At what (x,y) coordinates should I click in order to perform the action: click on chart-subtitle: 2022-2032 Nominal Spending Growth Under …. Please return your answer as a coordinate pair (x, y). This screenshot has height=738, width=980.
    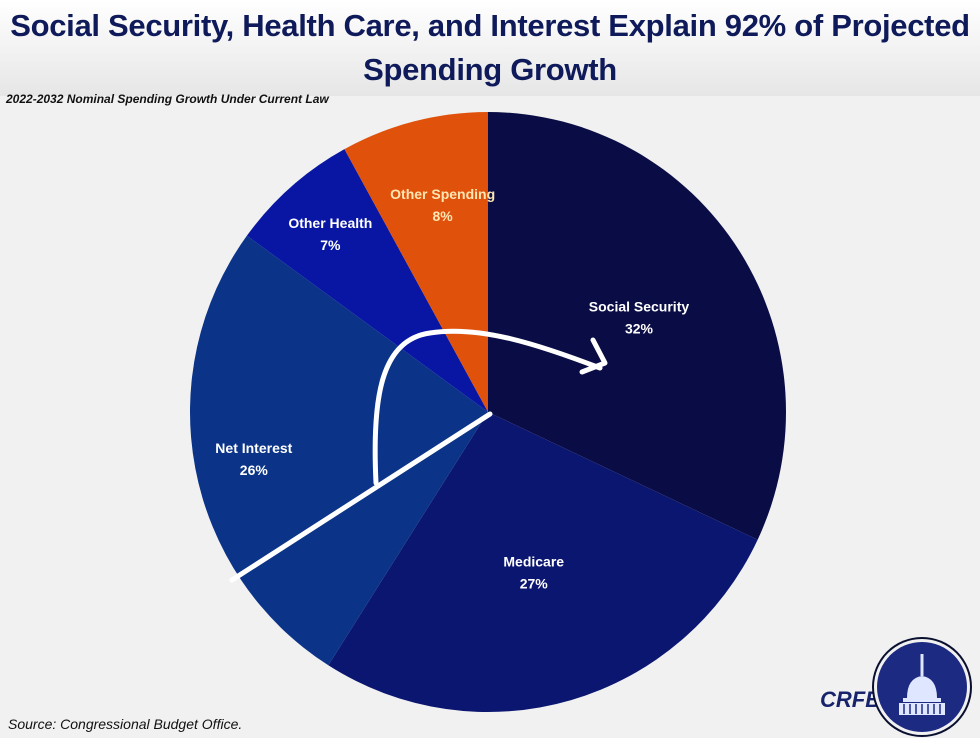
    Looking at the image, I should click on (167, 99).